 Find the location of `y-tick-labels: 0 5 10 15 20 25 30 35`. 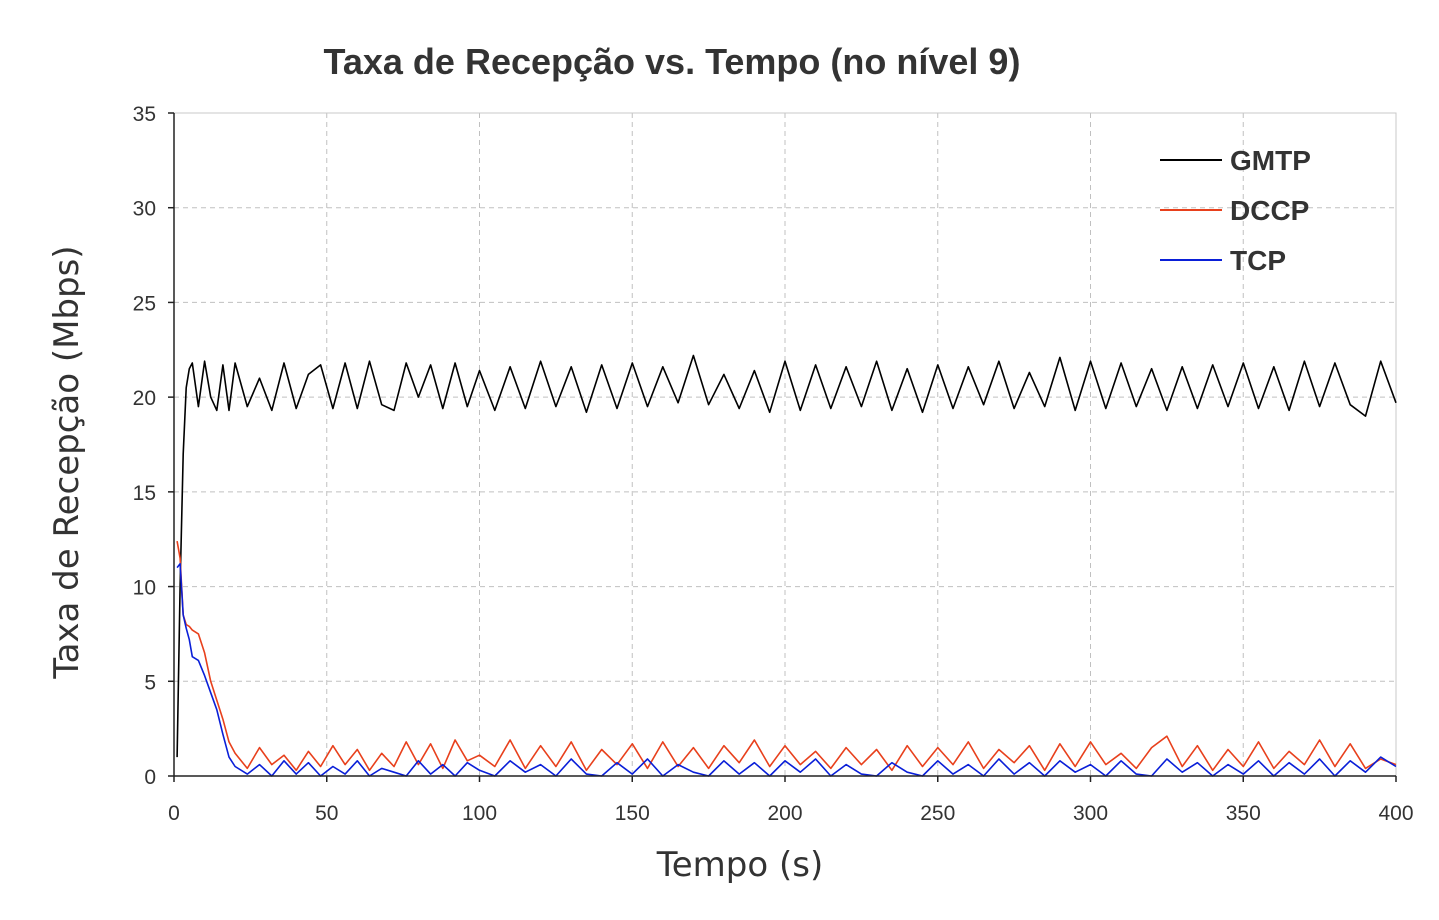

y-tick-labels: 0 5 10 15 20 25 30 35 is located at coordinates (153, 446).